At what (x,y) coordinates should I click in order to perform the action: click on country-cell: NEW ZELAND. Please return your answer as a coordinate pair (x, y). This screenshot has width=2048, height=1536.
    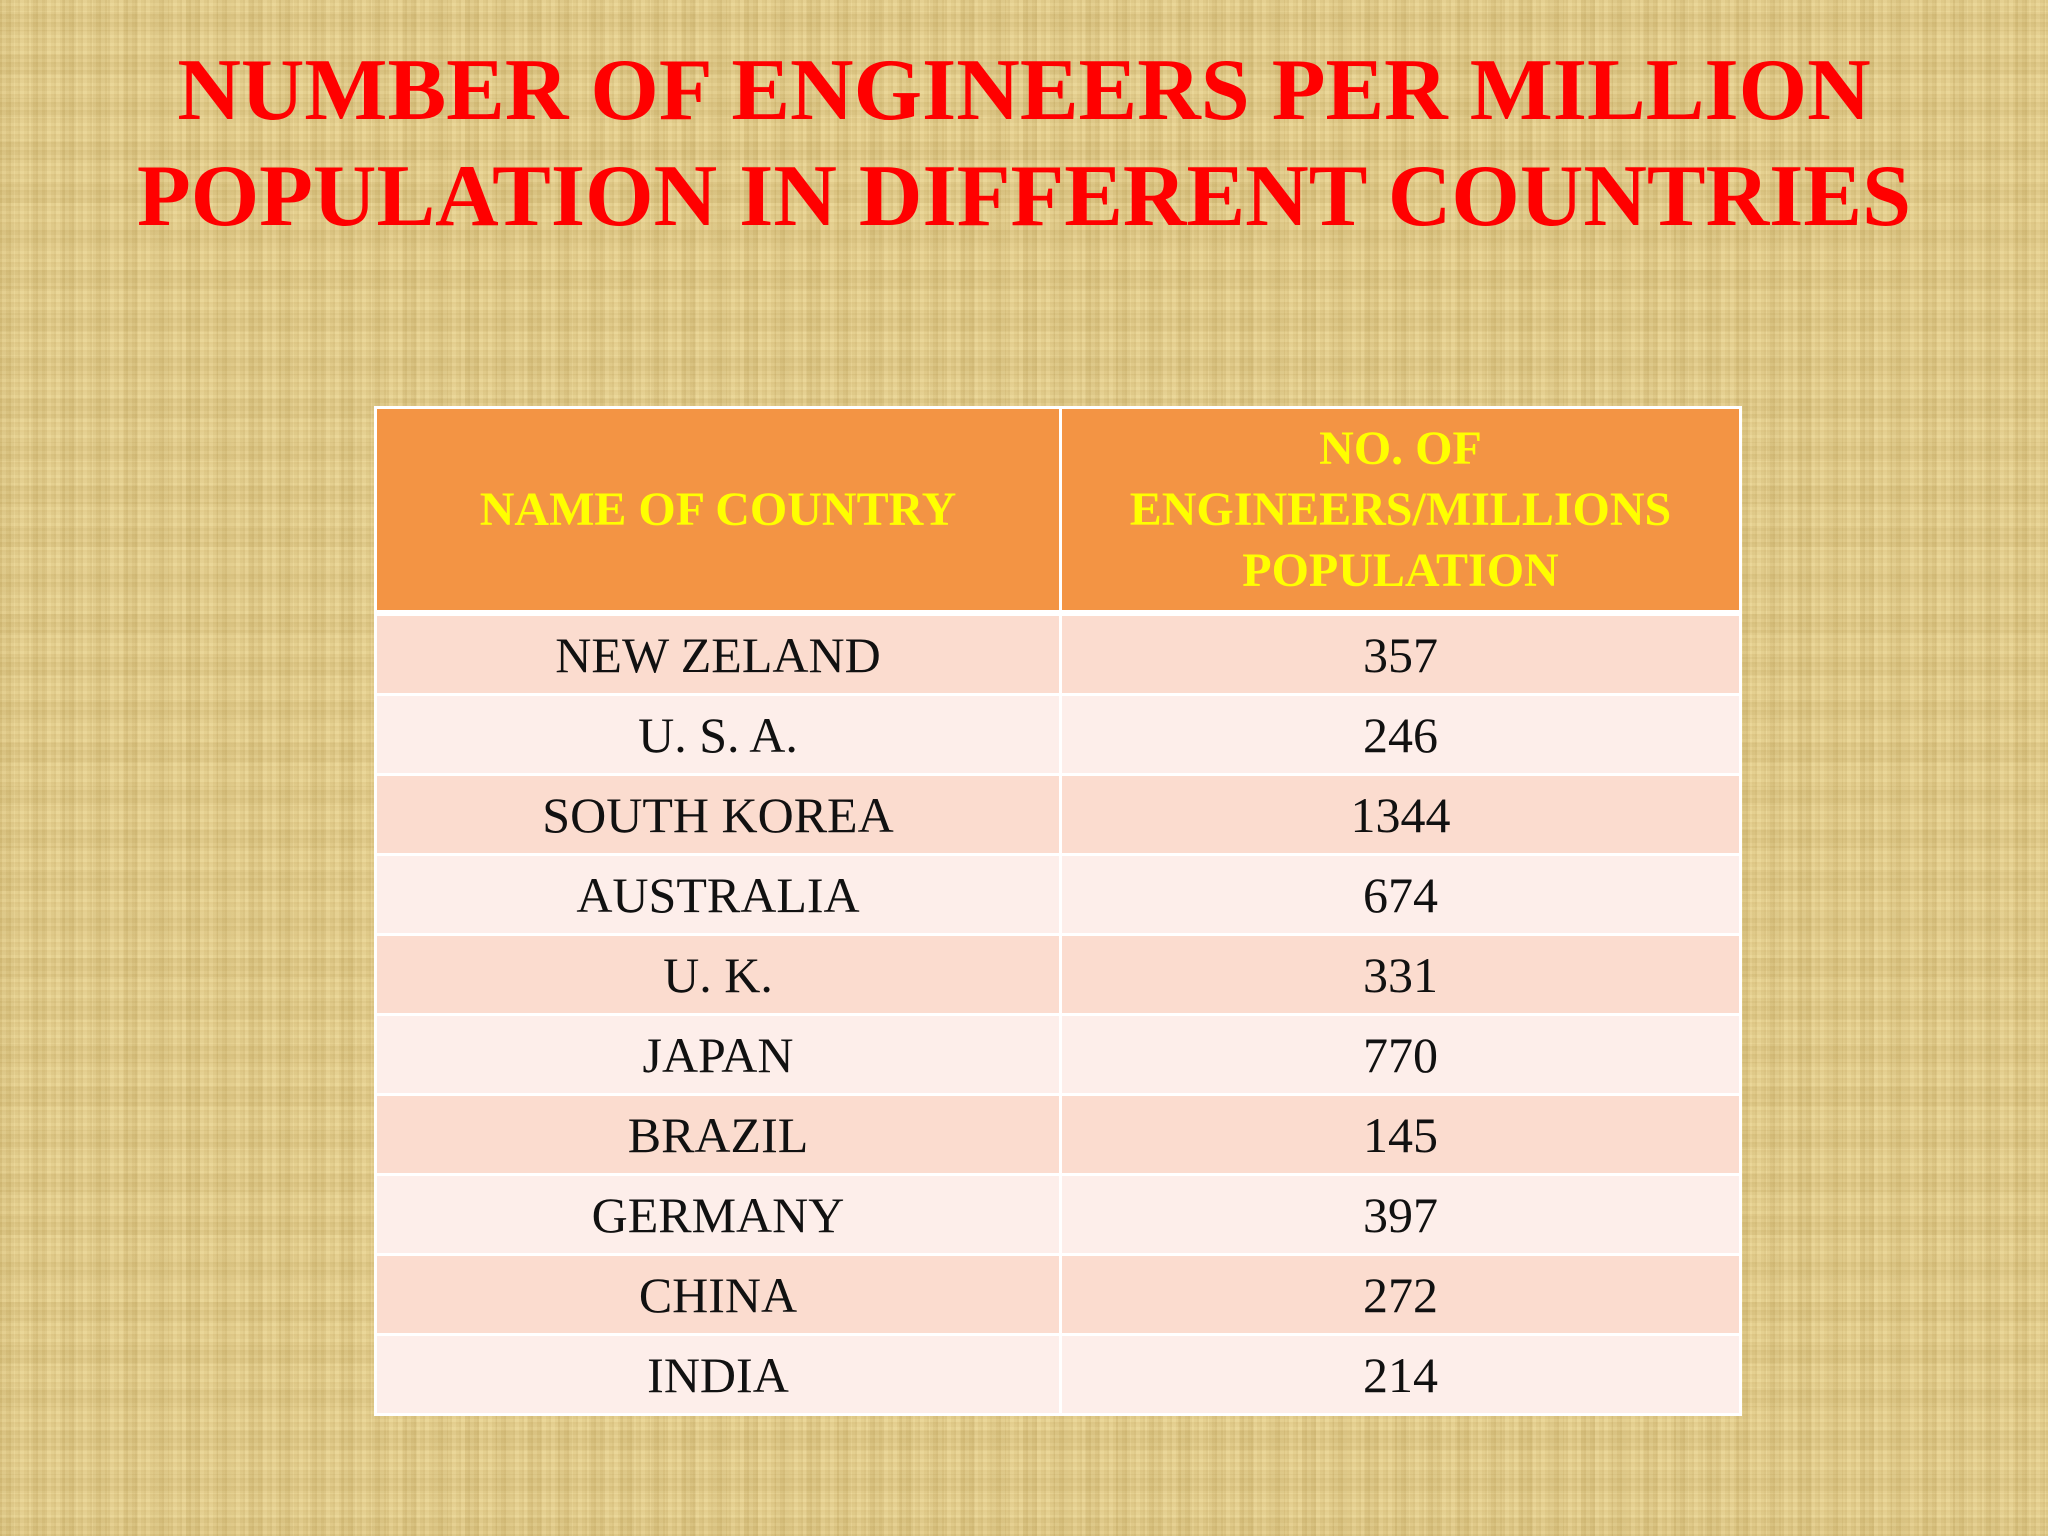
    Looking at the image, I should click on (718, 653).